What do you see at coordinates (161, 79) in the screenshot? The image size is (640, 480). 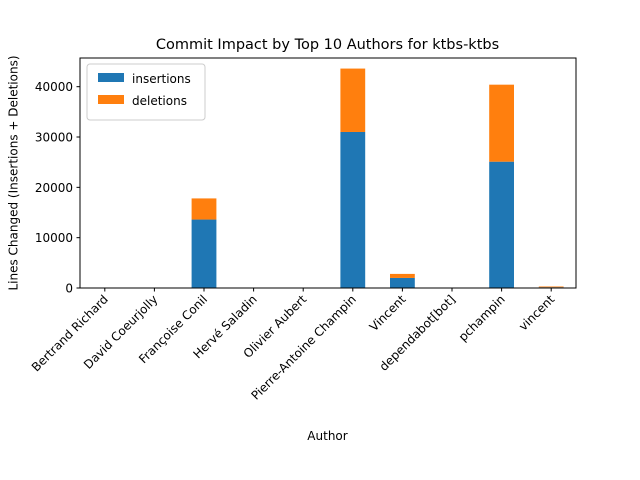 I see `legend-label-insertions: insertions` at bounding box center [161, 79].